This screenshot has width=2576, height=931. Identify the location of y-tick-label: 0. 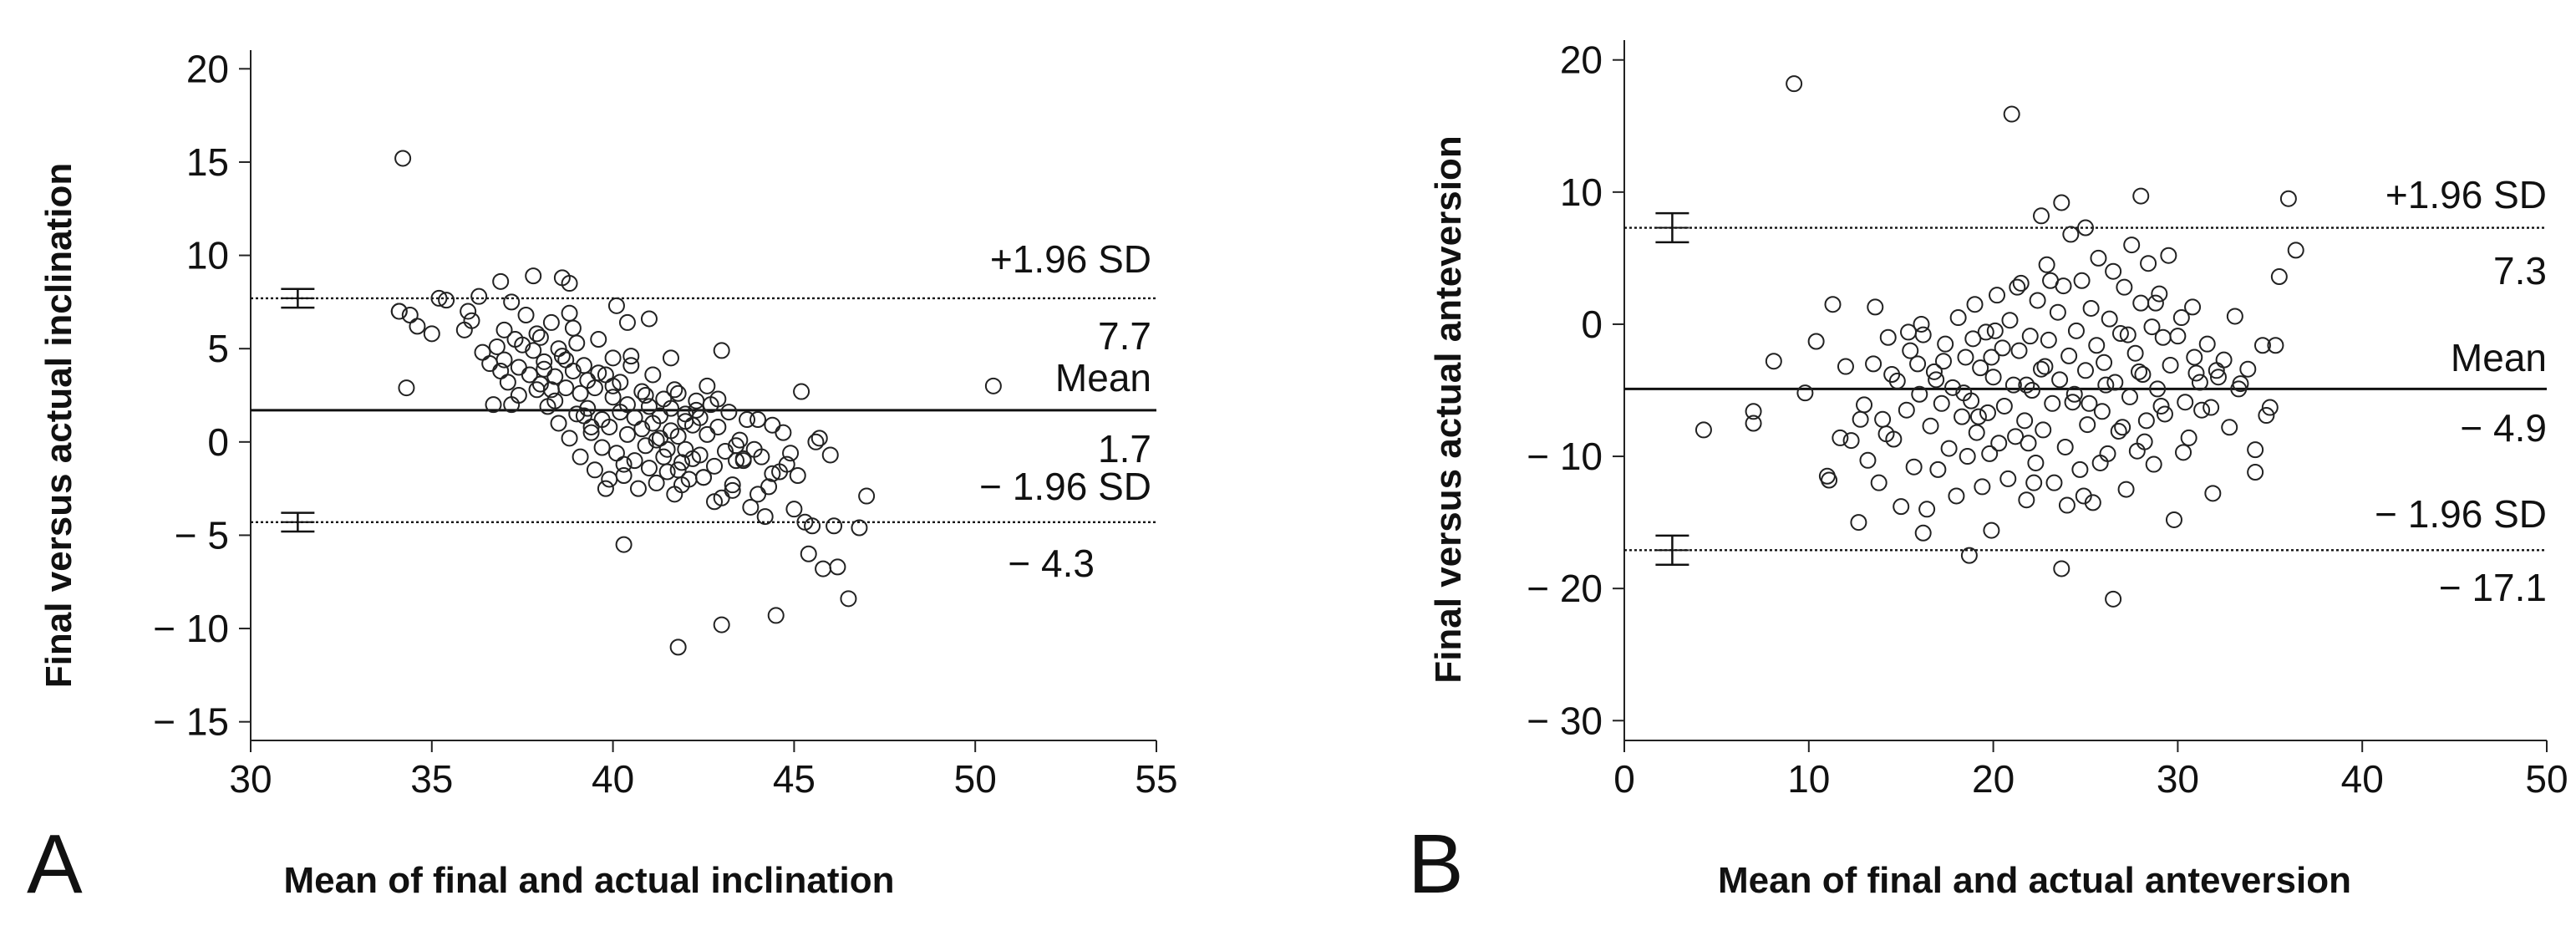
(218, 442).